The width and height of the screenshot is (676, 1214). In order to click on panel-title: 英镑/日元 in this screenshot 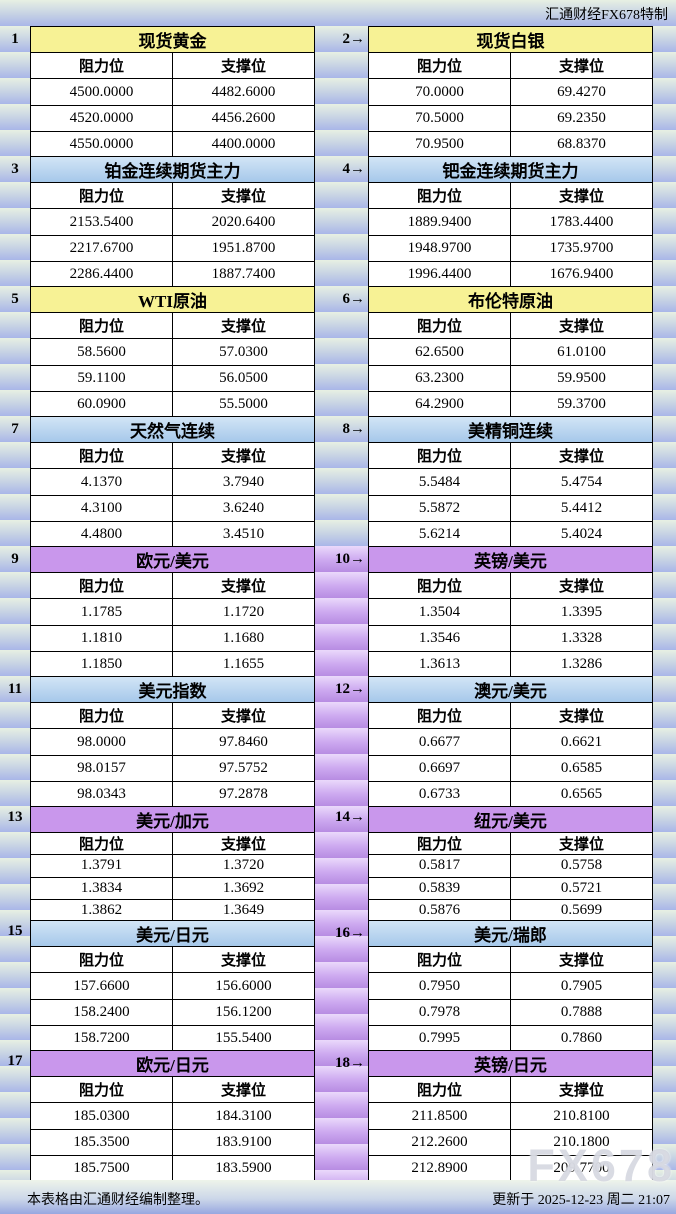, I will do `click(510, 1064)`.